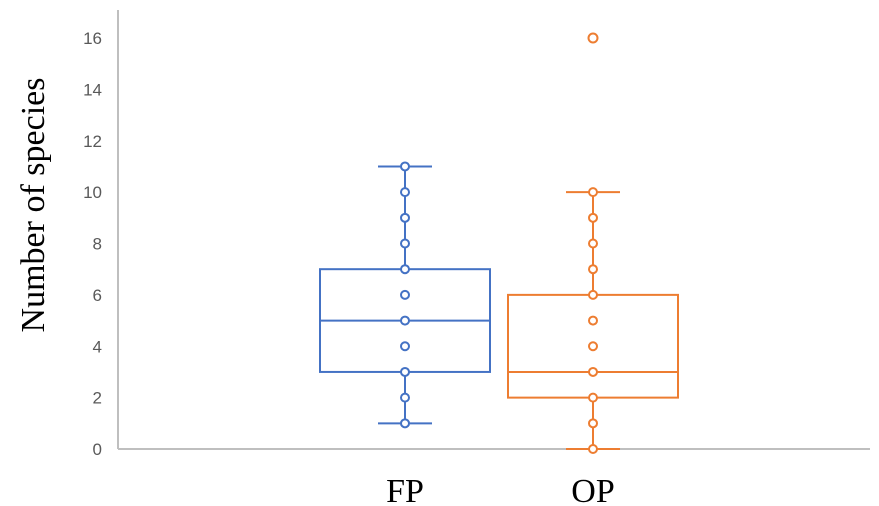 Image resolution: width=879 pixels, height=506 pixels. Describe the element at coordinates (97, 244) in the screenshot. I see `y-tick-label: 8` at that location.